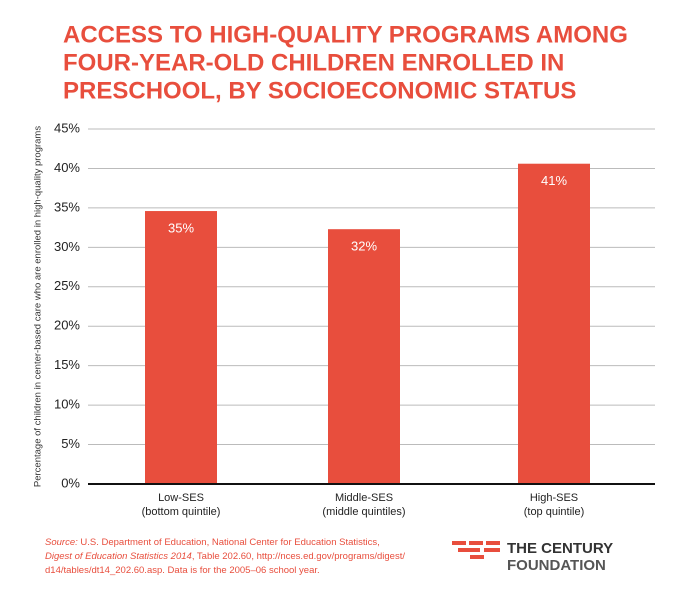 This screenshot has height=600, width=695. What do you see at coordinates (319, 90) in the screenshot?
I see `chart-title: PRESCHOOL, BY SOCIOECONOMIC STATUS` at bounding box center [319, 90].